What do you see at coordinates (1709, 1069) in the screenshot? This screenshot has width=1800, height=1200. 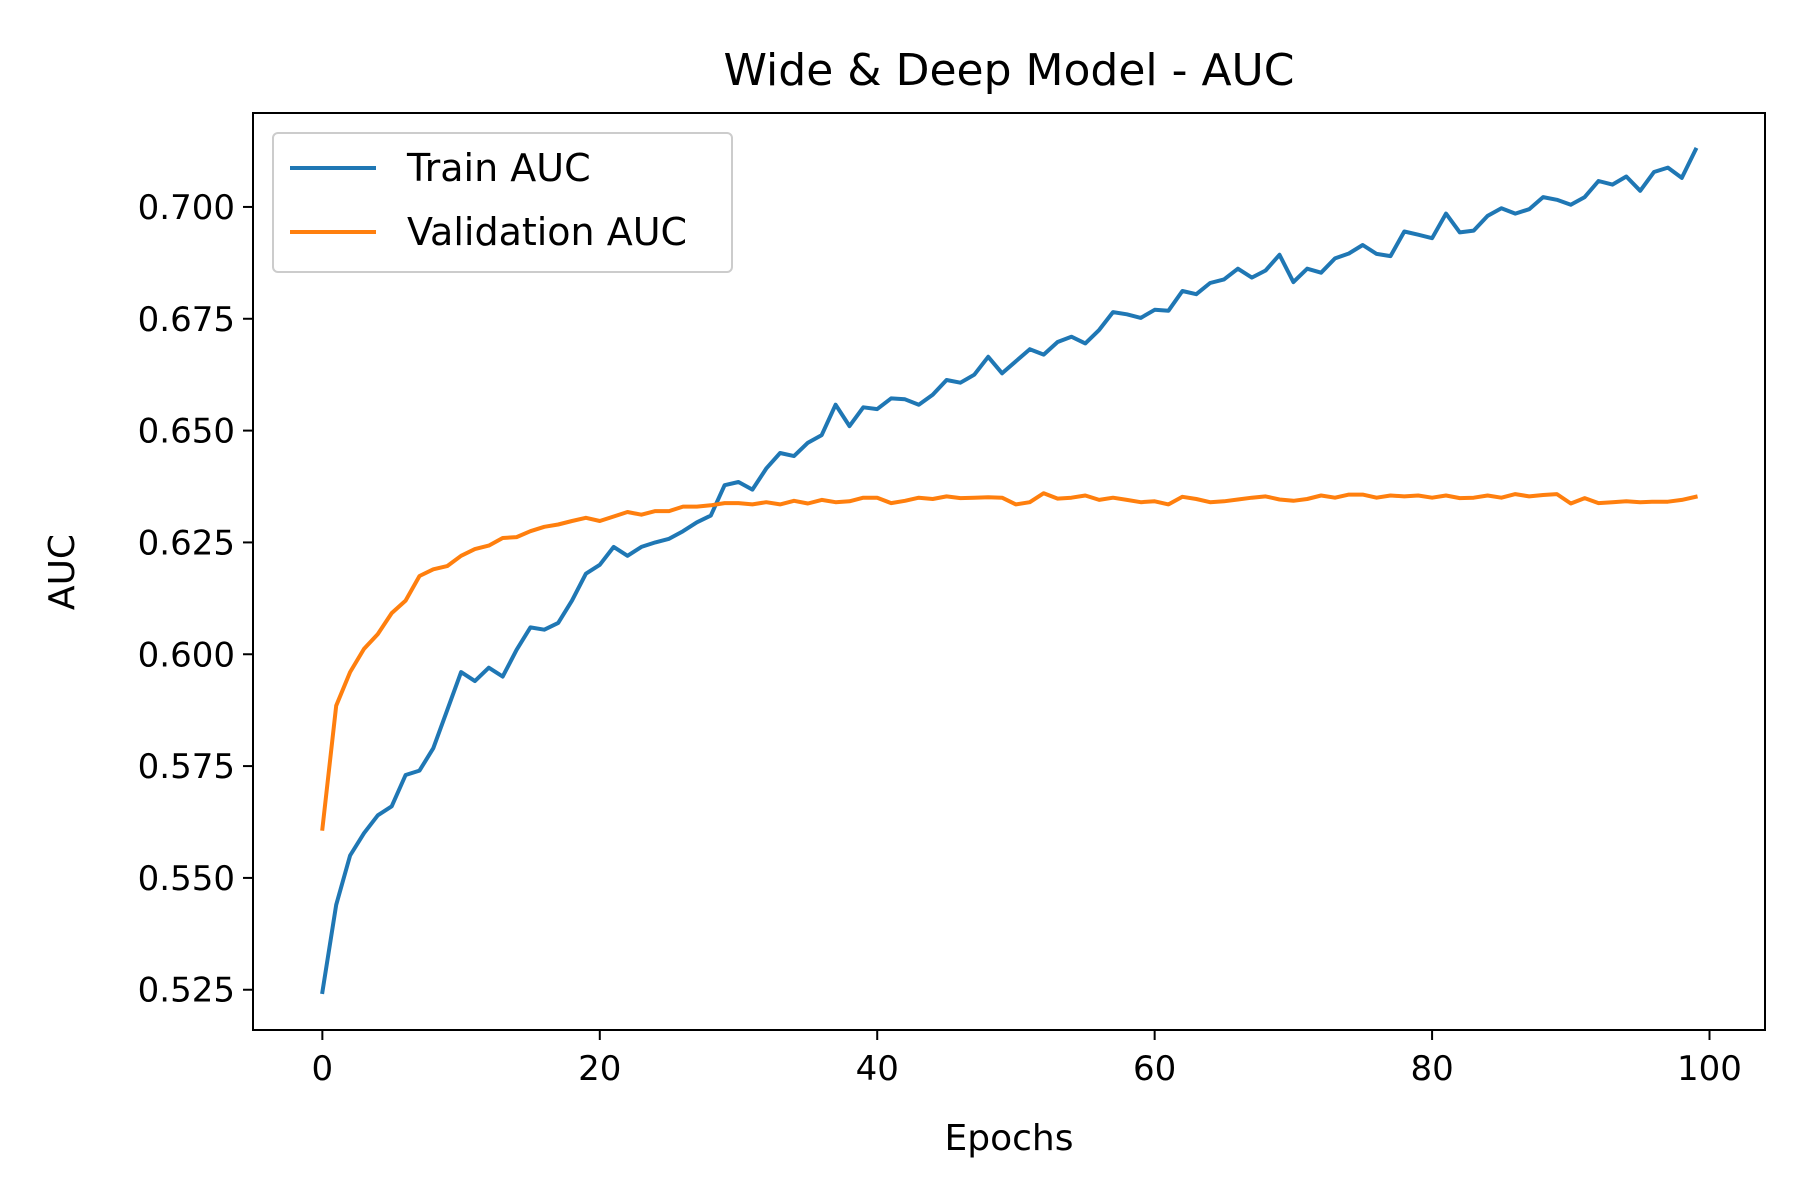 I see `x-tick-label: 100` at bounding box center [1709, 1069].